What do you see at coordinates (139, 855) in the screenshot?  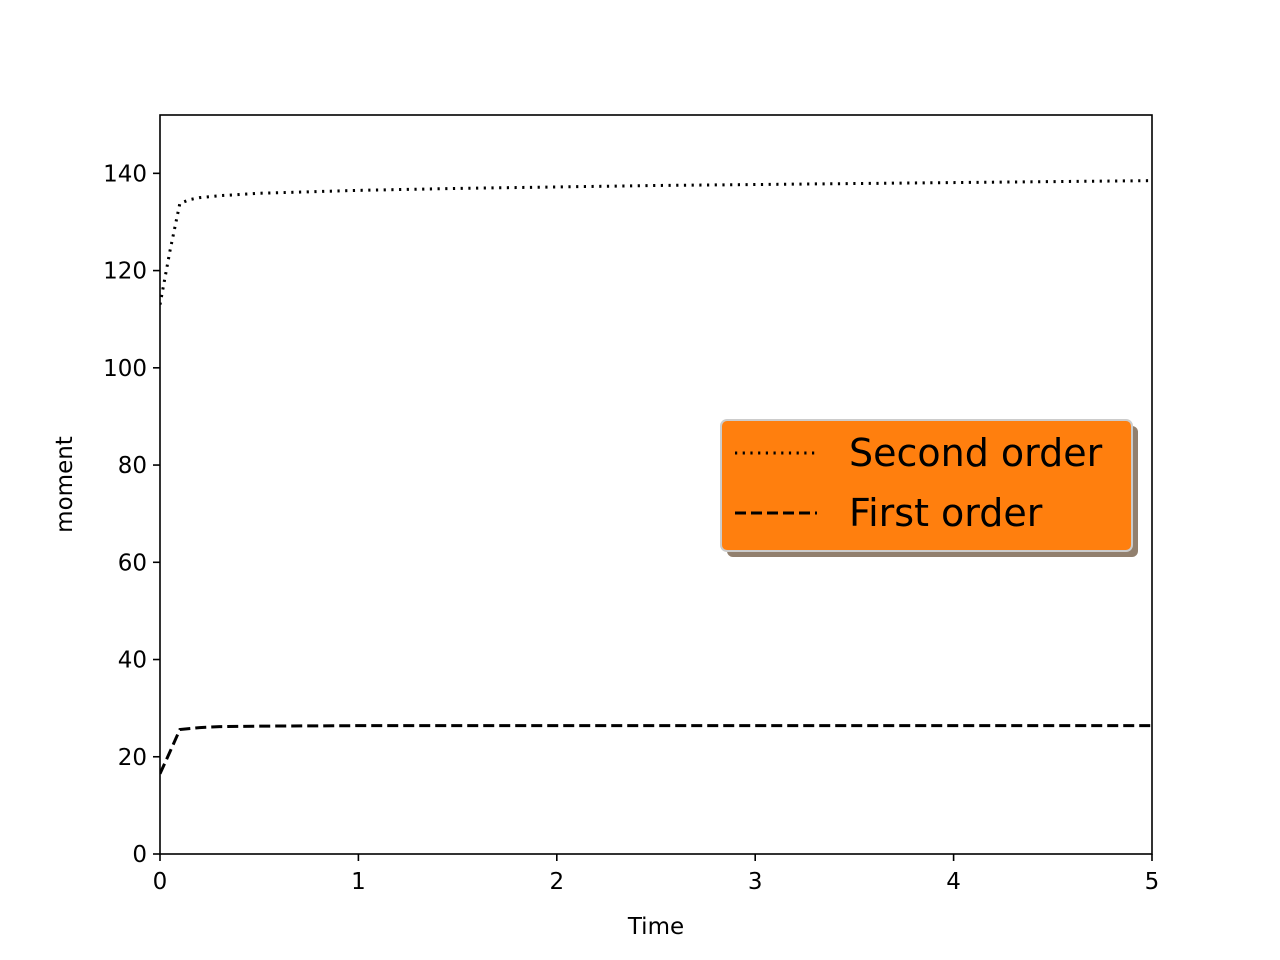 I see `y-tick-label: 0` at bounding box center [139, 855].